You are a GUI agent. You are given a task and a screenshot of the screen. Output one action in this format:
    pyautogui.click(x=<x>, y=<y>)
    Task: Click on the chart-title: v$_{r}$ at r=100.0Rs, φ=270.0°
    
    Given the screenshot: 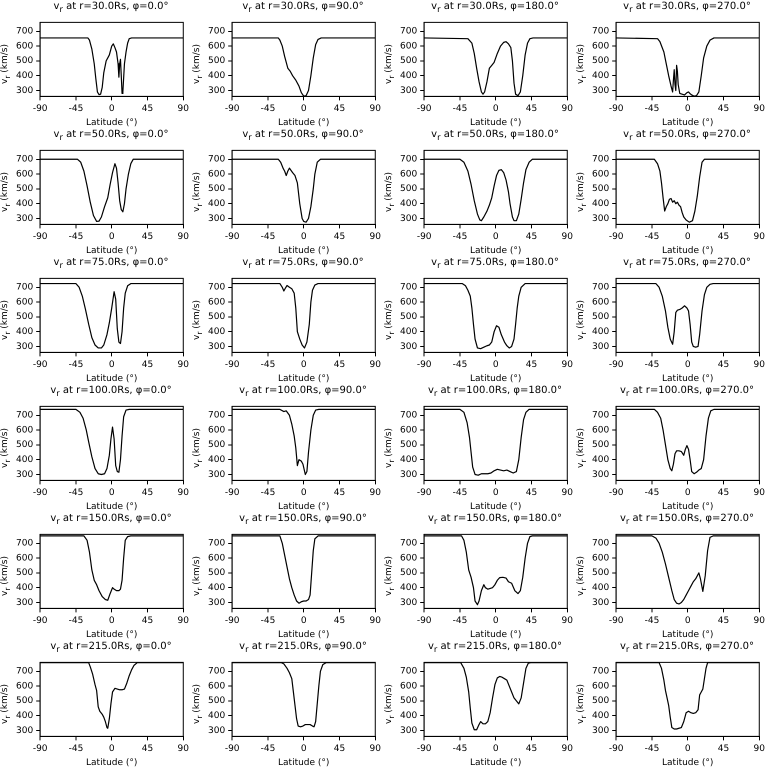 What is the action you would take?
    pyautogui.click(x=686, y=391)
    